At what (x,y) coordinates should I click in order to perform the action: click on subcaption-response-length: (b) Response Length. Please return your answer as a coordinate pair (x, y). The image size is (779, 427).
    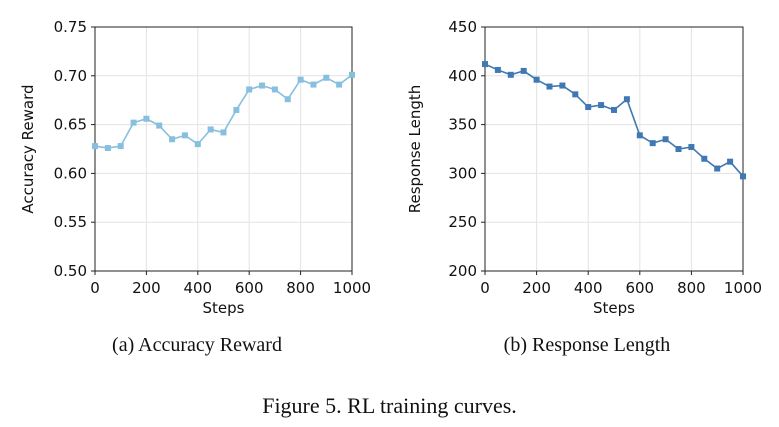
    Looking at the image, I should click on (587, 345).